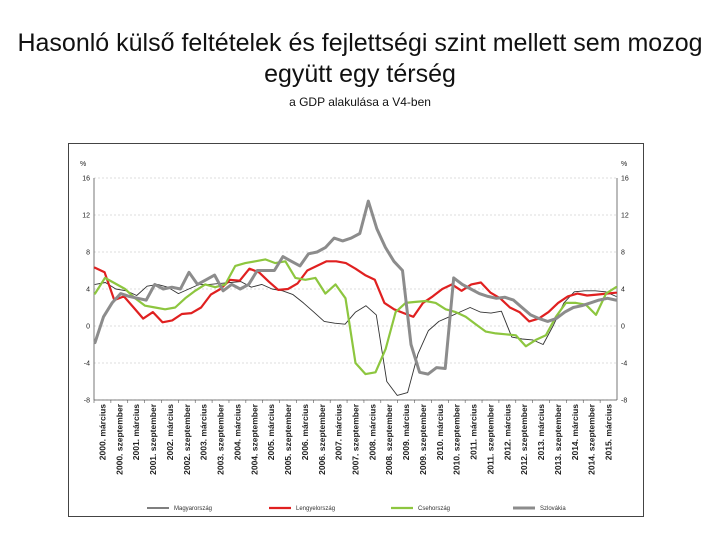 The width and height of the screenshot is (720, 540). Describe the element at coordinates (271, 432) in the screenshot. I see `x-tick-label: 2005. március` at that location.